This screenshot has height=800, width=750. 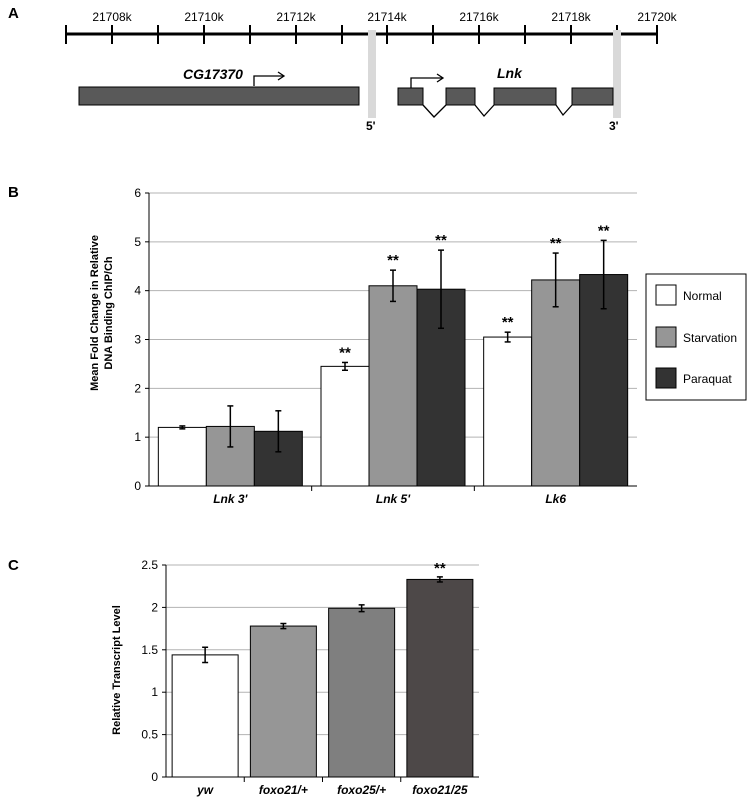 What do you see at coordinates (269, 78) in the screenshot?
I see `cg17370-arrow-icon` at bounding box center [269, 78].